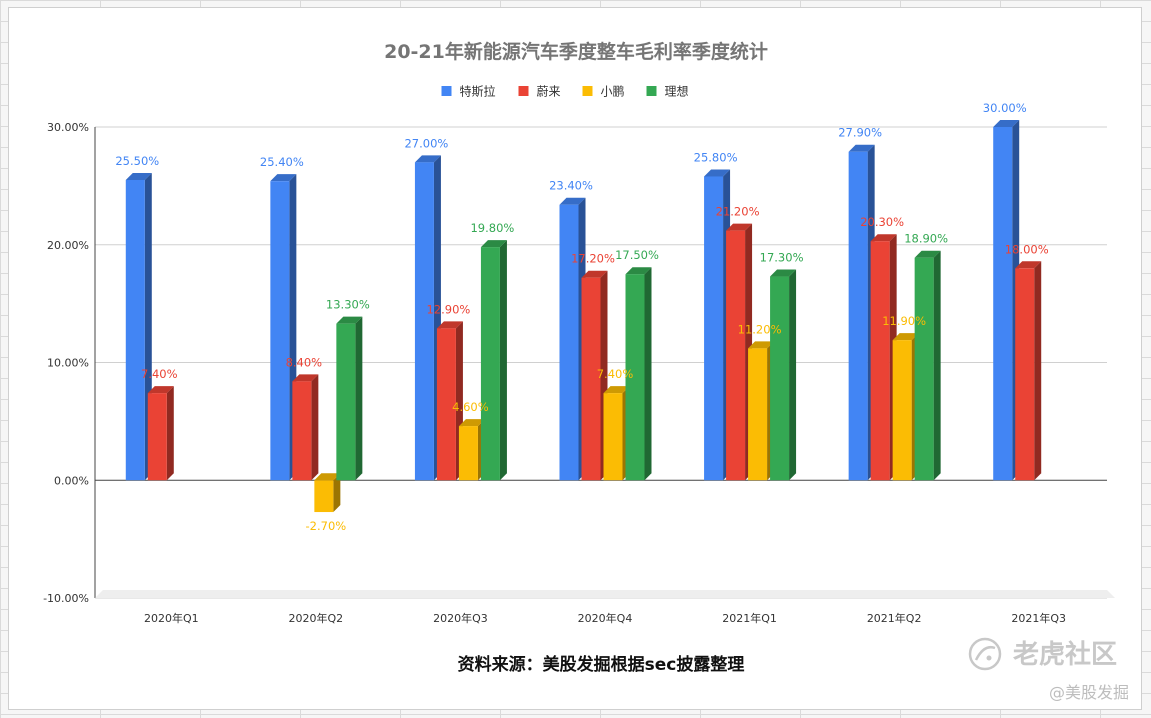  I want to click on y-tick-label: 10.00%, so click(68, 363).